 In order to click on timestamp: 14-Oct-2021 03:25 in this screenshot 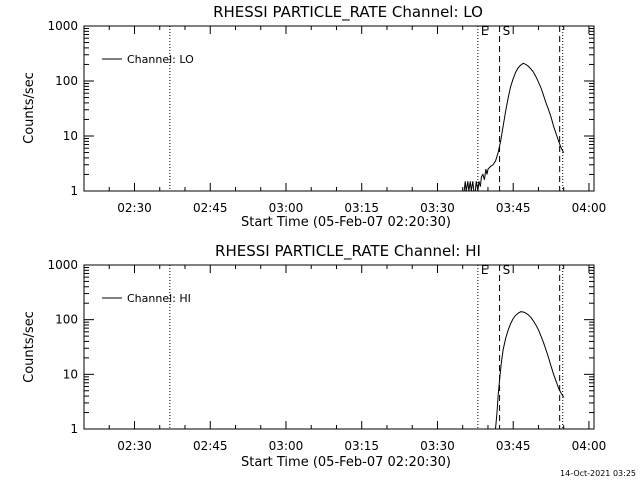, I will do `click(598, 473)`.